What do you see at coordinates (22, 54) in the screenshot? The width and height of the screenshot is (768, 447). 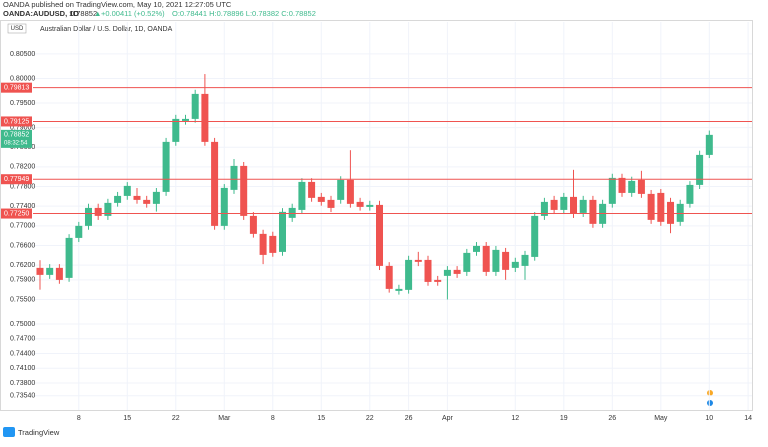 I see `y-tick-label: 0.80500` at bounding box center [22, 54].